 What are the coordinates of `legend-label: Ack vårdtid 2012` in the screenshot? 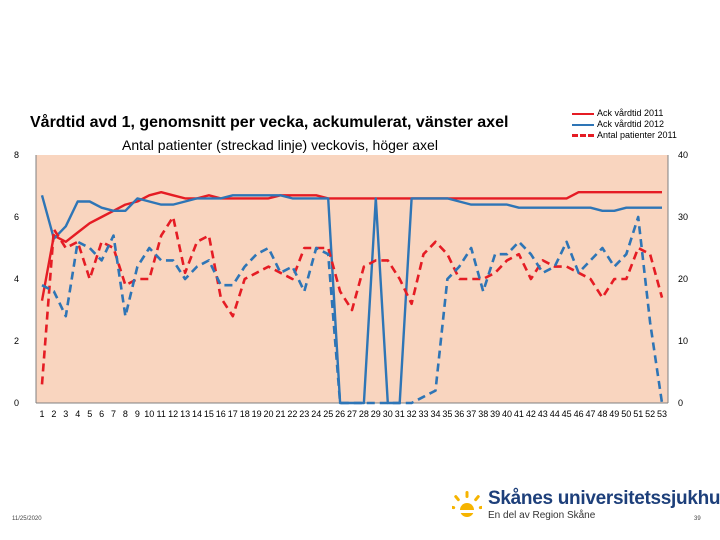 It's located at (631, 124).